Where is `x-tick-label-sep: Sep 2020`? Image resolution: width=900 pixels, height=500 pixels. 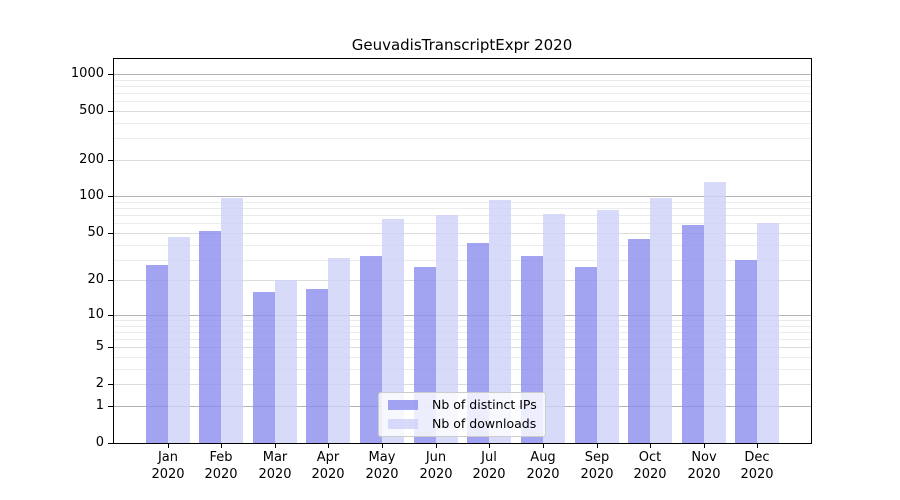 x-tick-label-sep: Sep 2020 is located at coordinates (597, 466).